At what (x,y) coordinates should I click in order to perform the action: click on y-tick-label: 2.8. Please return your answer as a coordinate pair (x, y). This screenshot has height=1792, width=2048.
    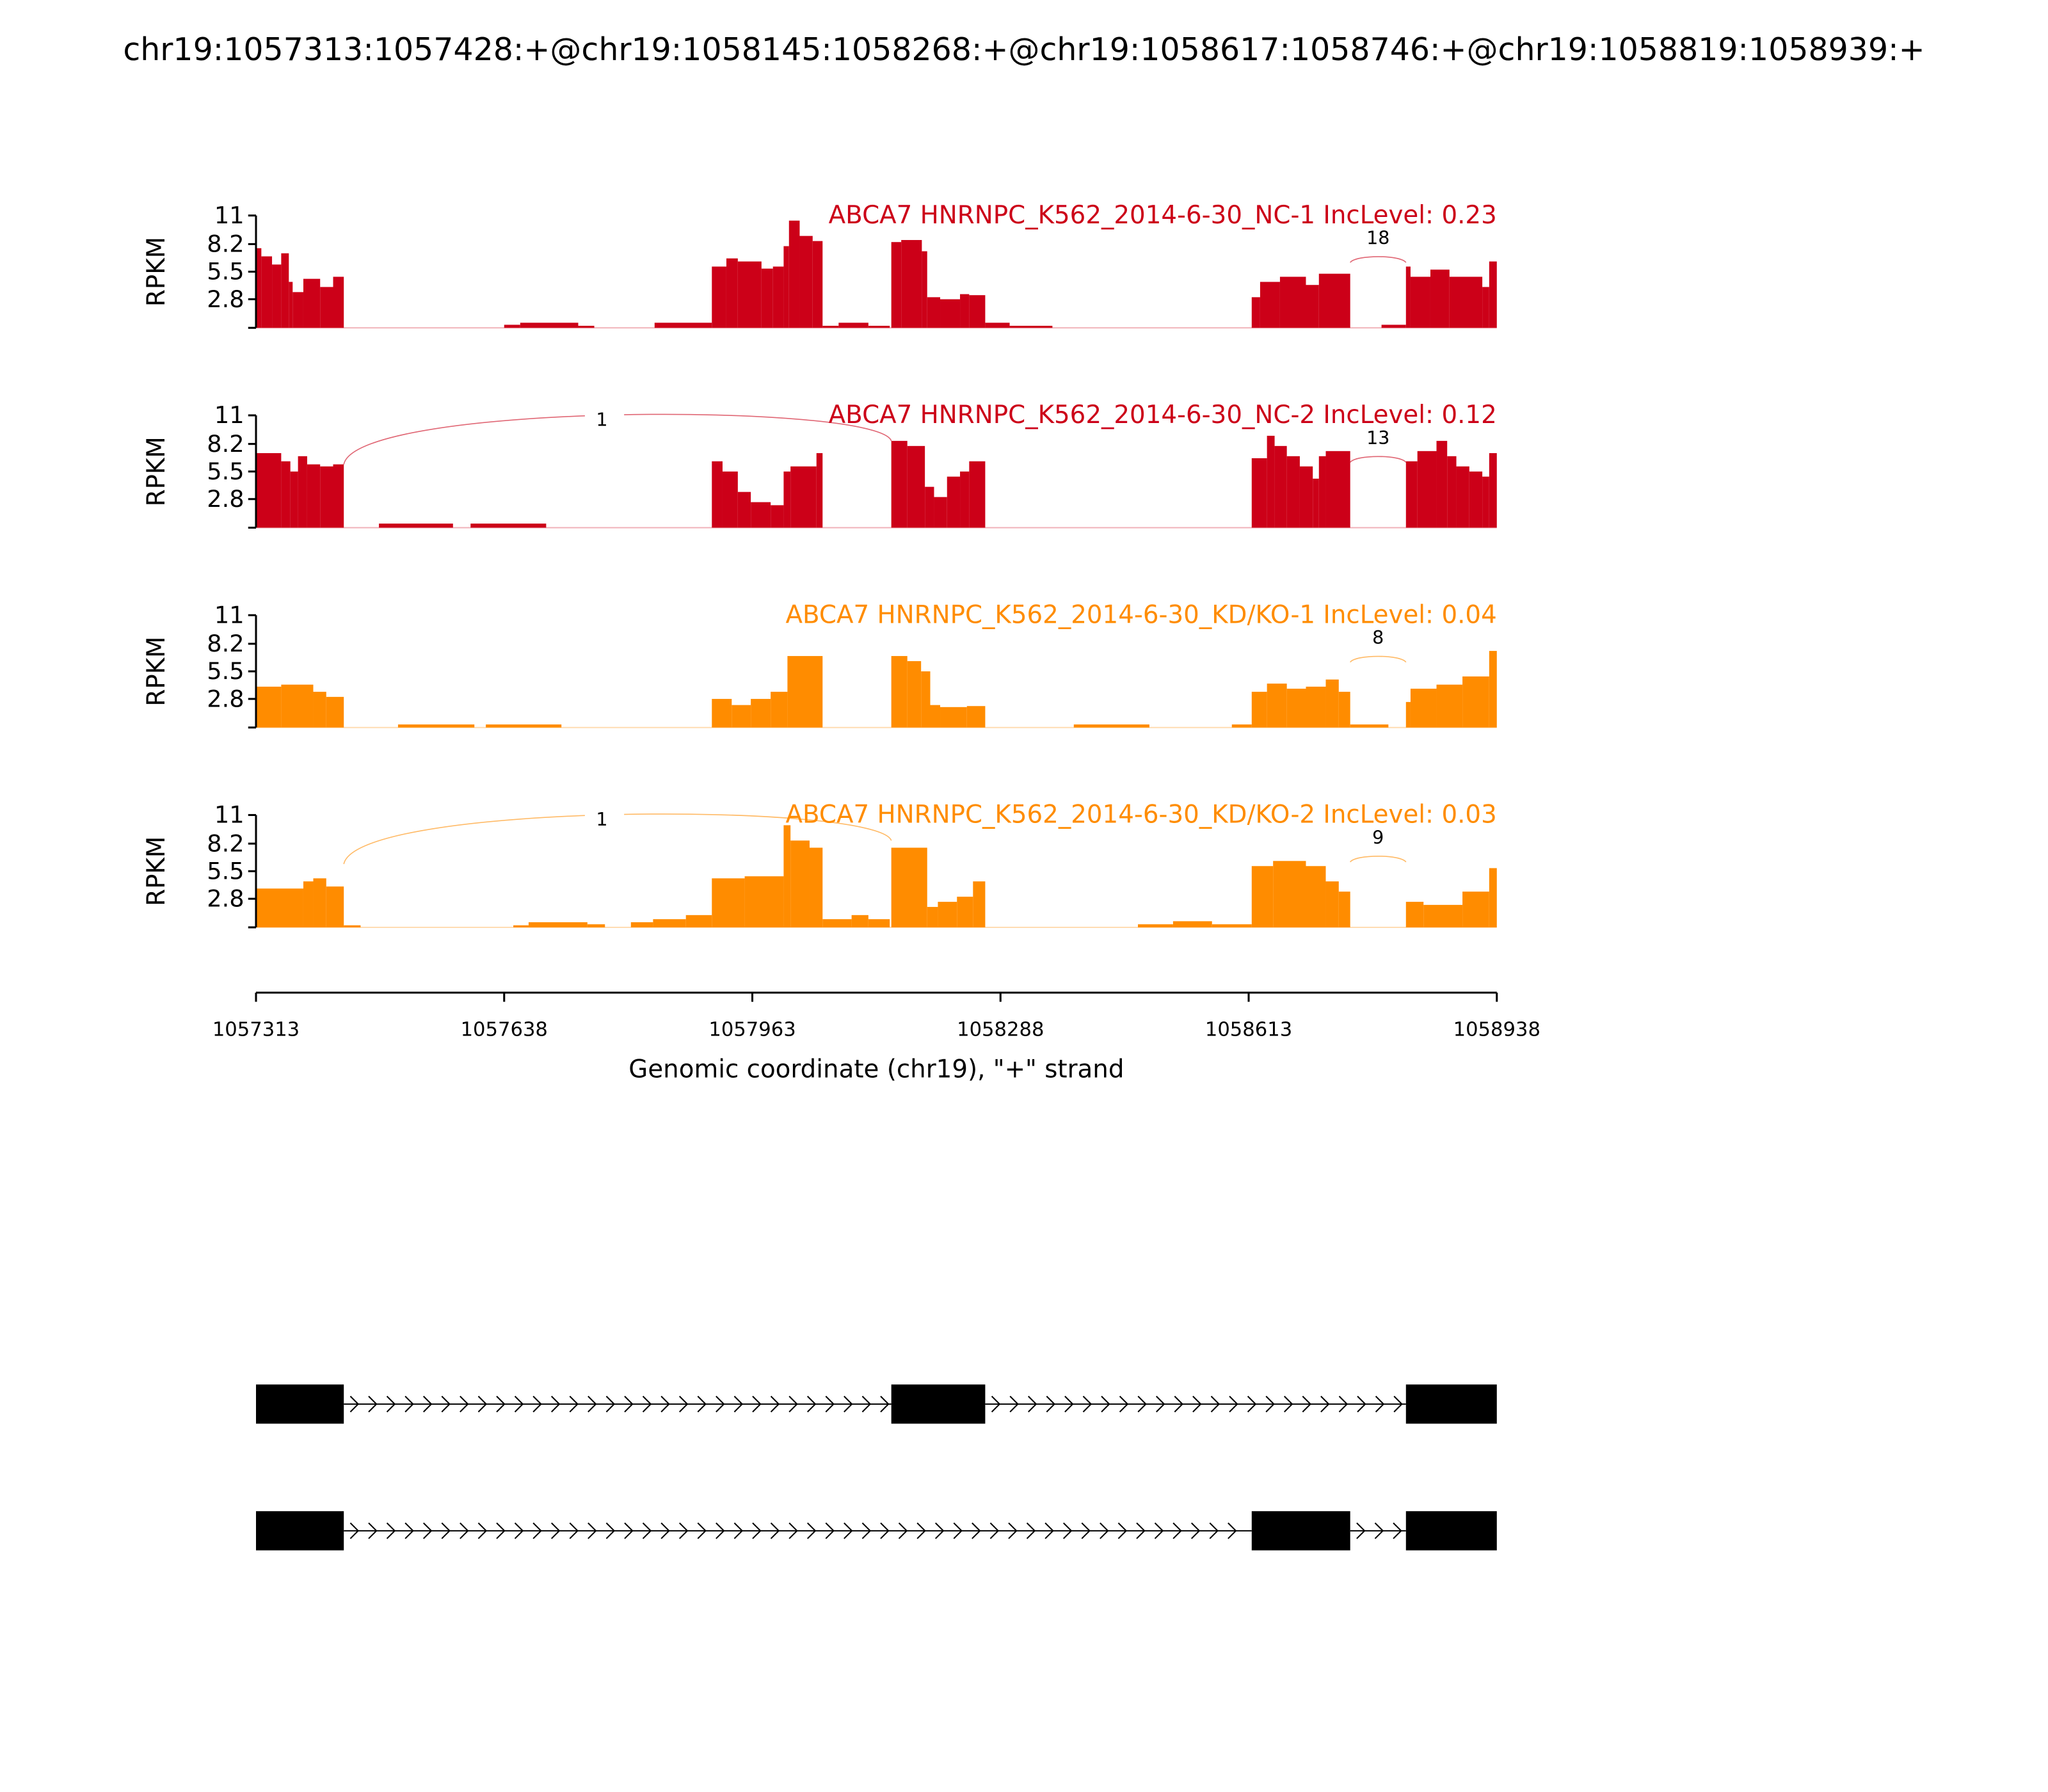
    Looking at the image, I should click on (225, 499).